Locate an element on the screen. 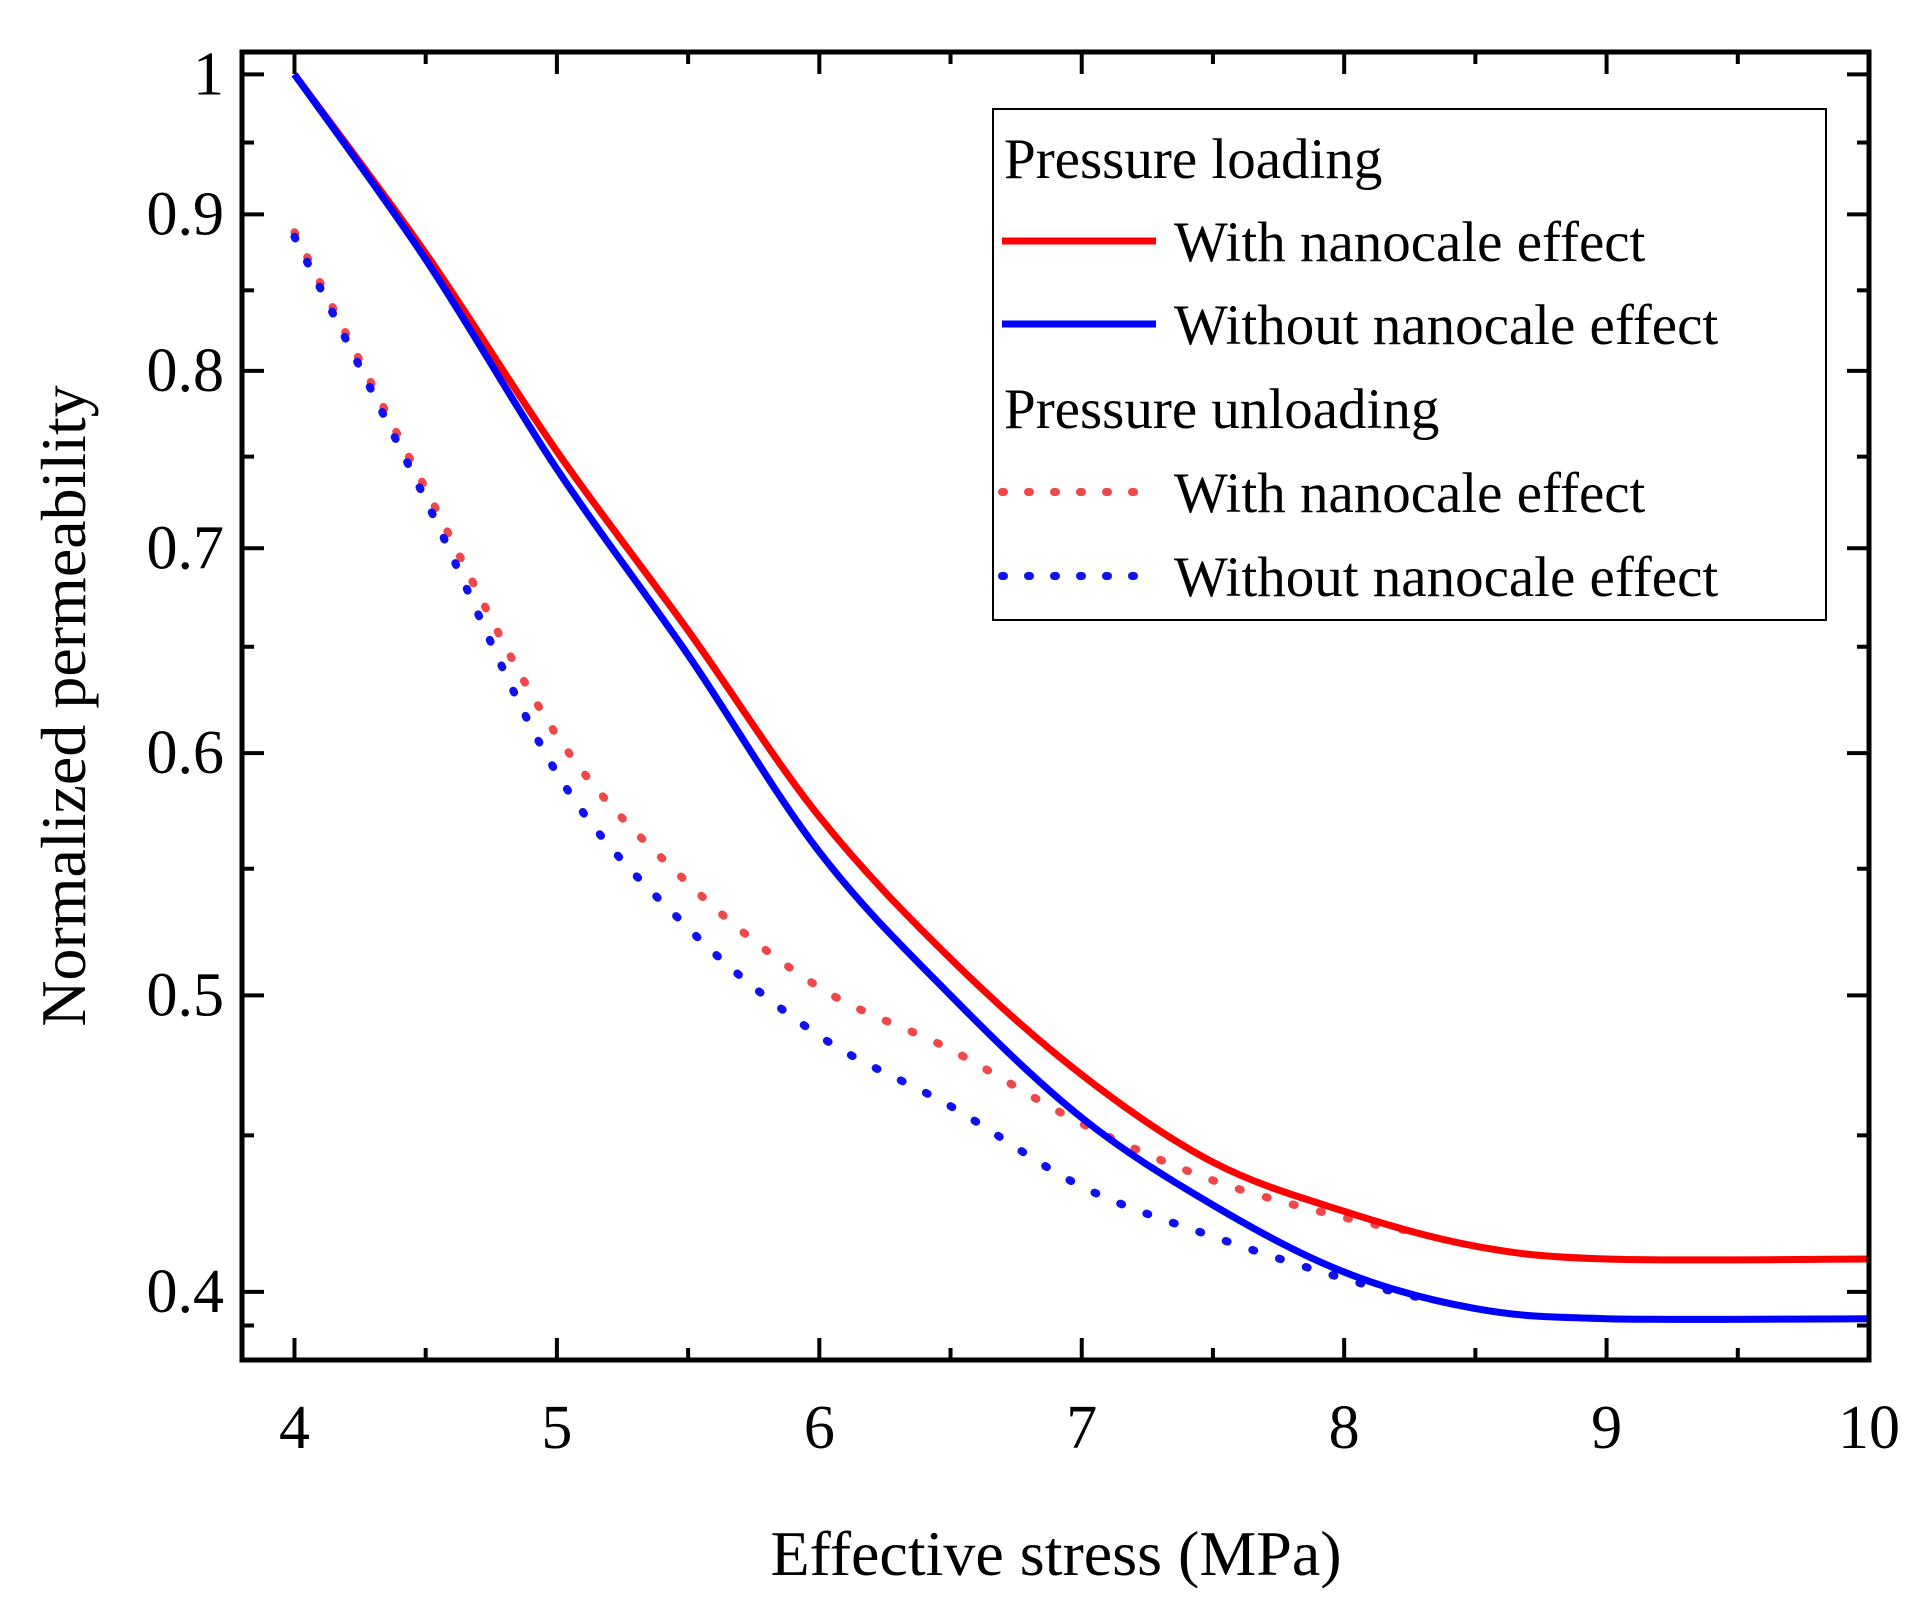  y-tick-label: 0.5 is located at coordinates (186, 995).